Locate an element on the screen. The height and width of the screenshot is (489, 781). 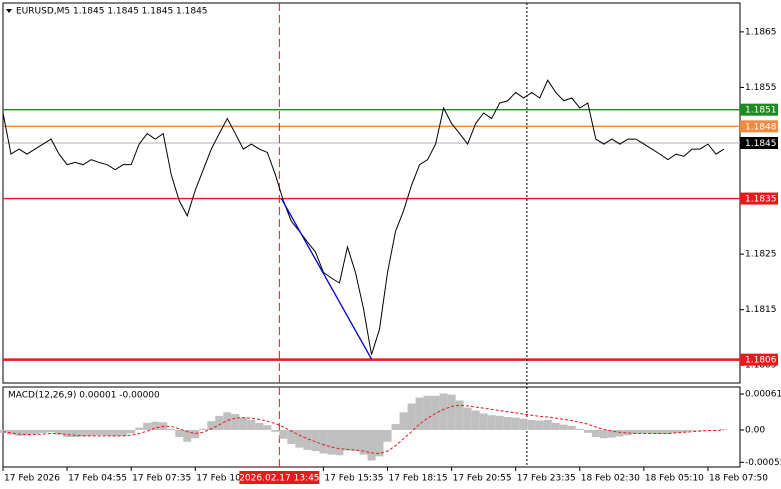
trend-line is located at coordinates (326, 279).